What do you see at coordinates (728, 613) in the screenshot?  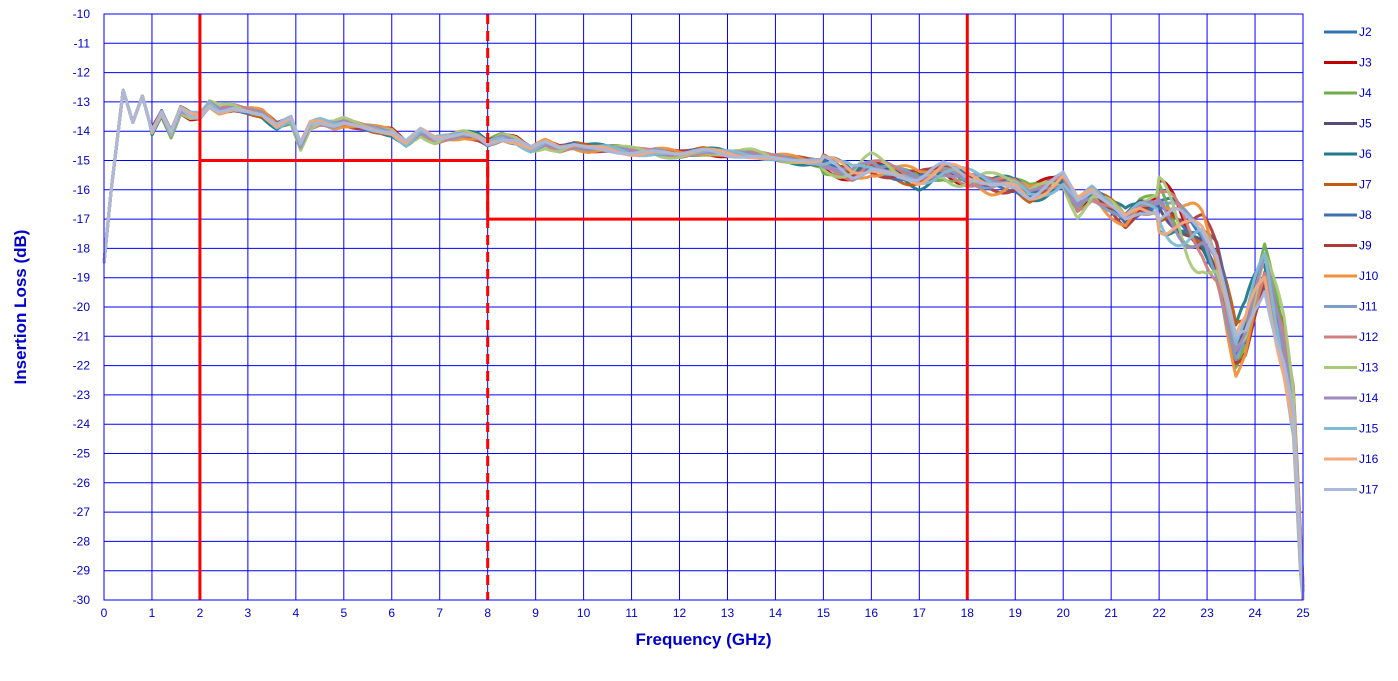 I see `x-tick-label: 13` at bounding box center [728, 613].